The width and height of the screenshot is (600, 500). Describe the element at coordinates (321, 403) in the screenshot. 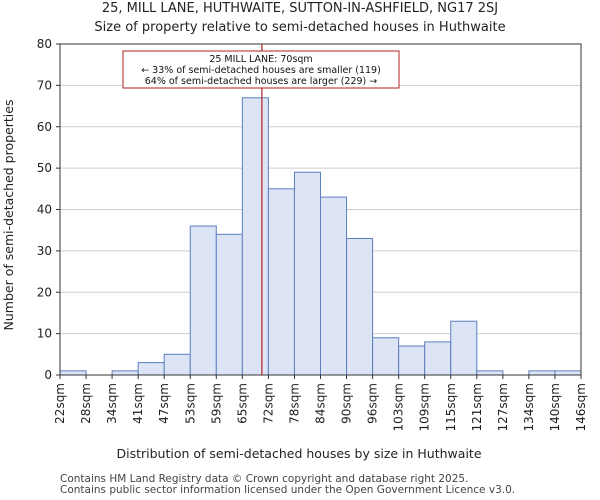

I see `x-tick-label: 84sqm` at that location.